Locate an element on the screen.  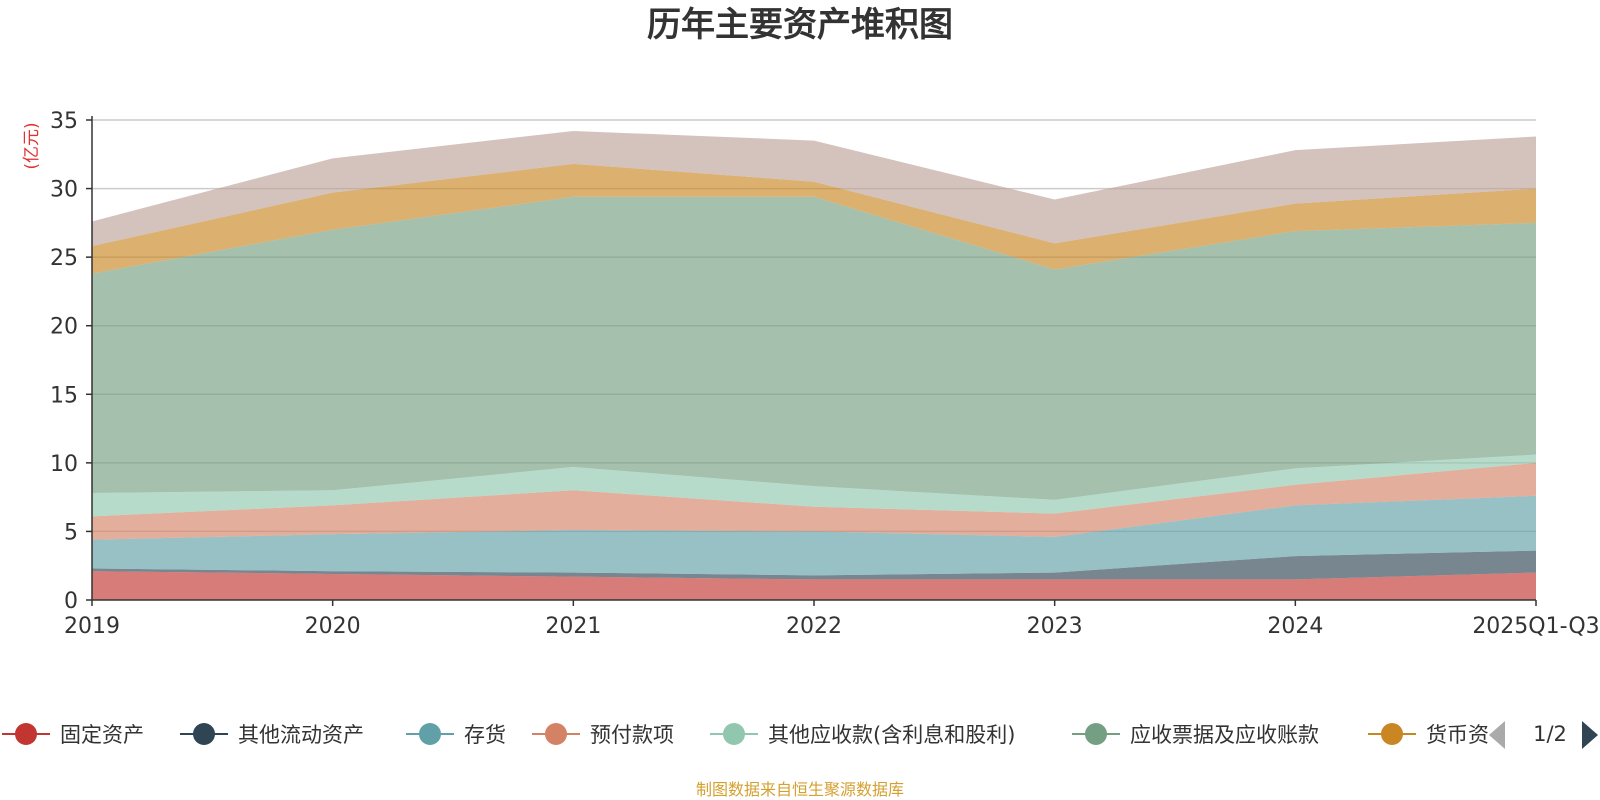
legend-item: 应收票据及应收账款 is located at coordinates (1195, 735).